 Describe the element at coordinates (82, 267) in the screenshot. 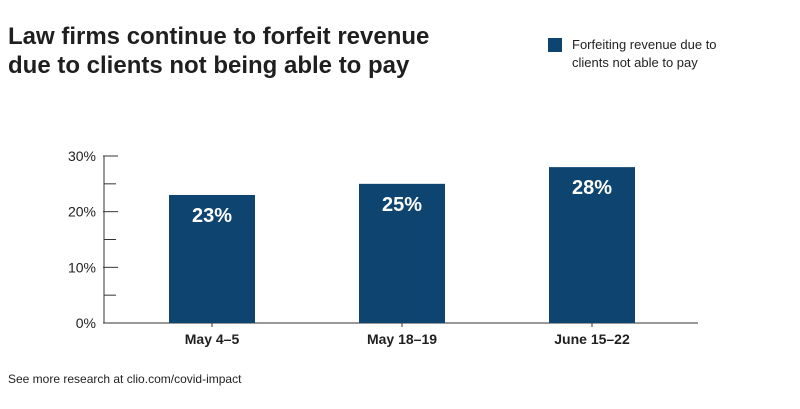

I see `y-tick-label: 10%` at that location.